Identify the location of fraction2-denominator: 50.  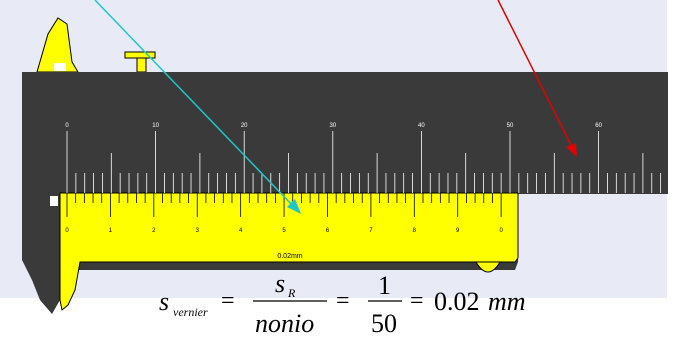
(384, 323).